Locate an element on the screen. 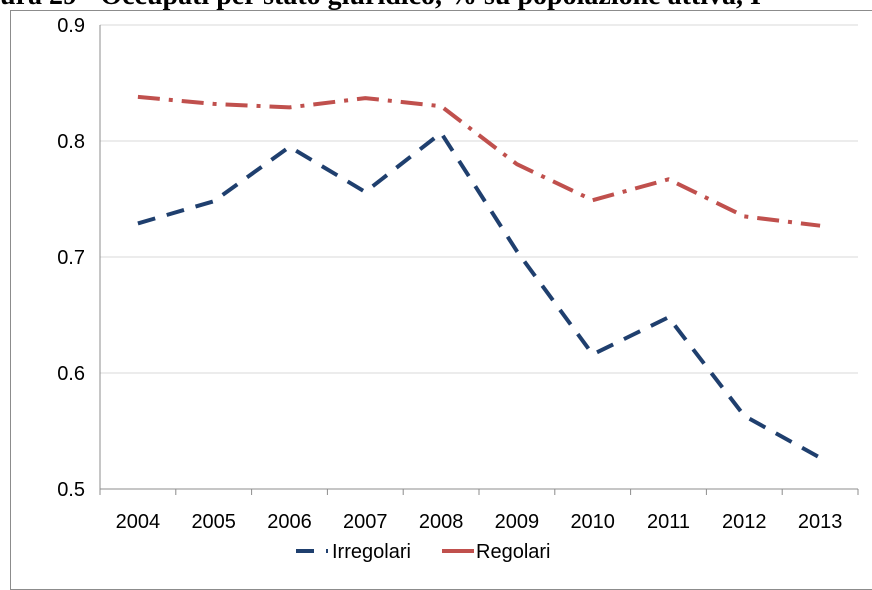  x-tick-label-2013: 2013 is located at coordinates (820, 522).